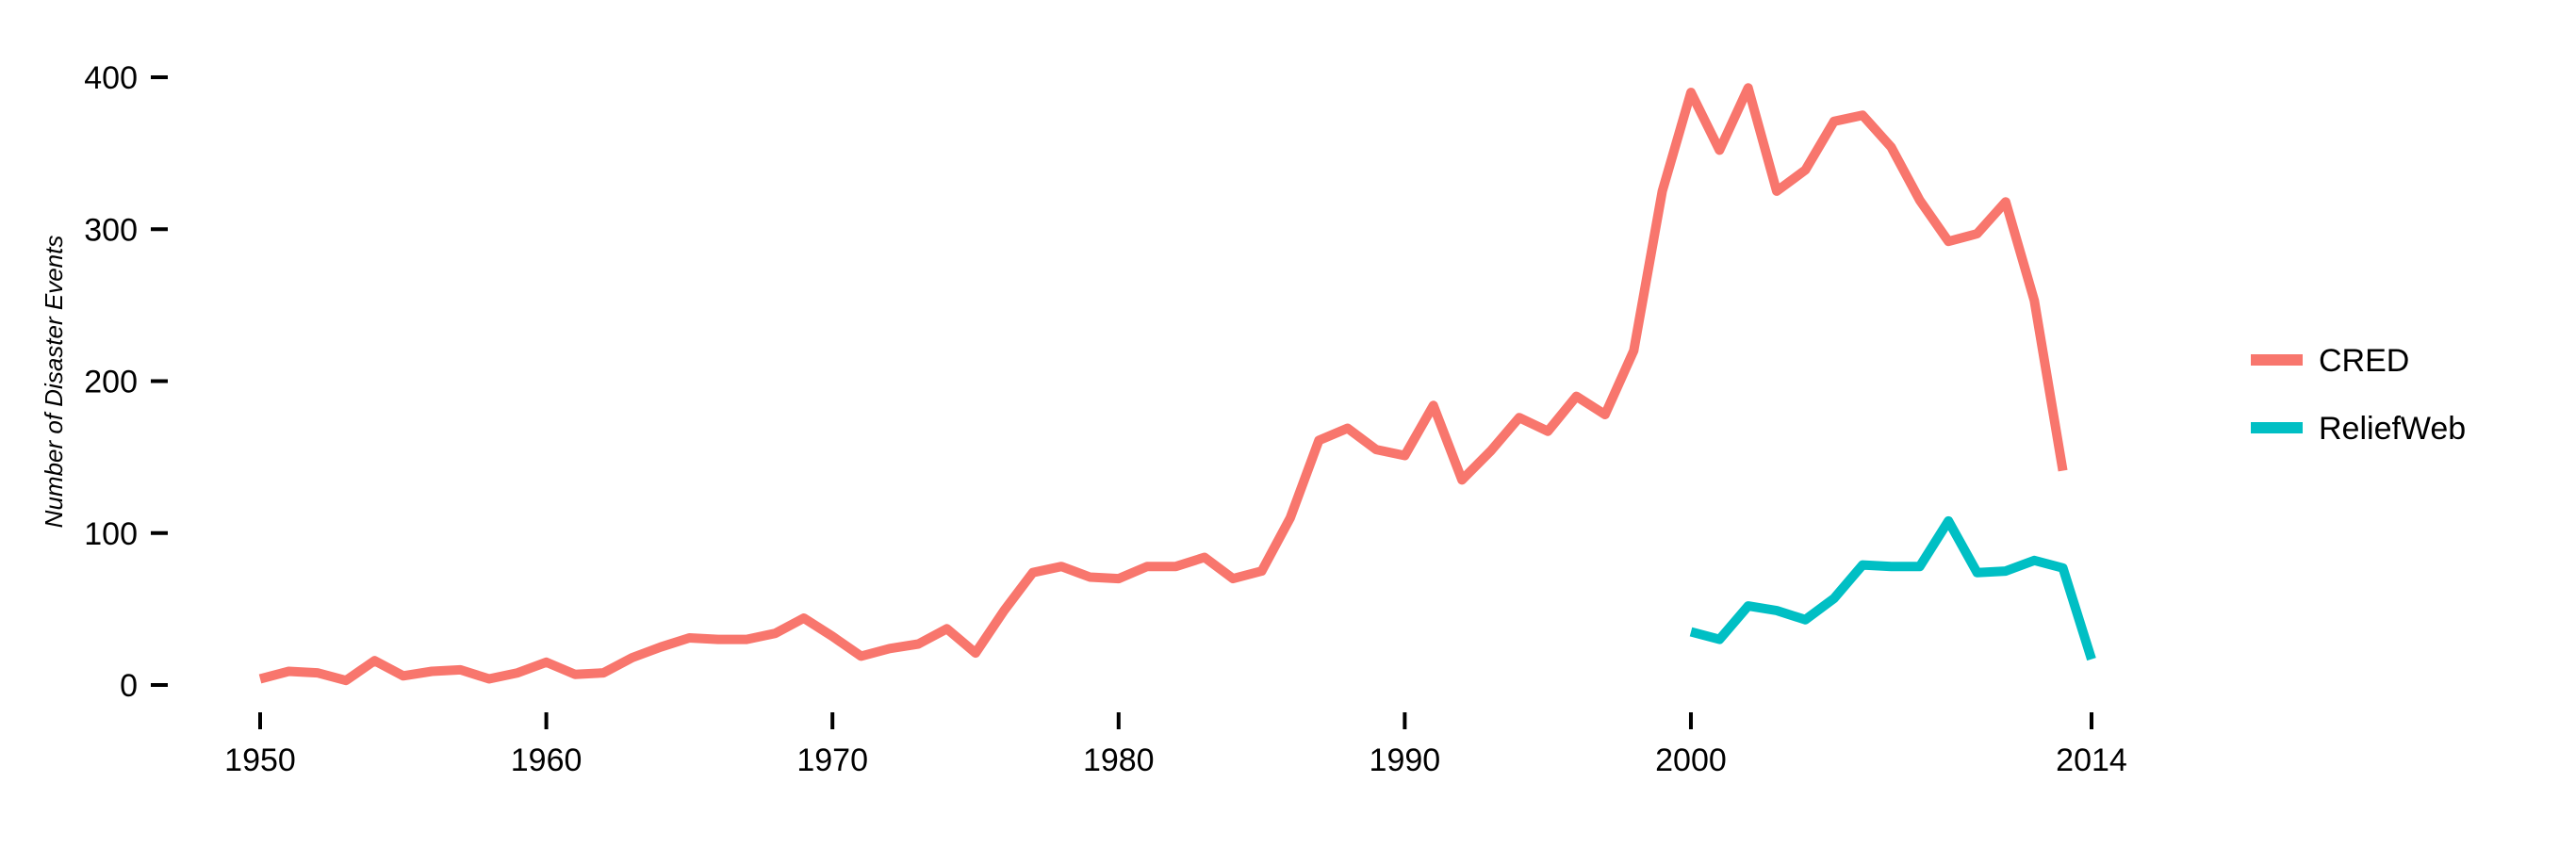  I want to click on x-tick-label: 1960, so click(546, 760).